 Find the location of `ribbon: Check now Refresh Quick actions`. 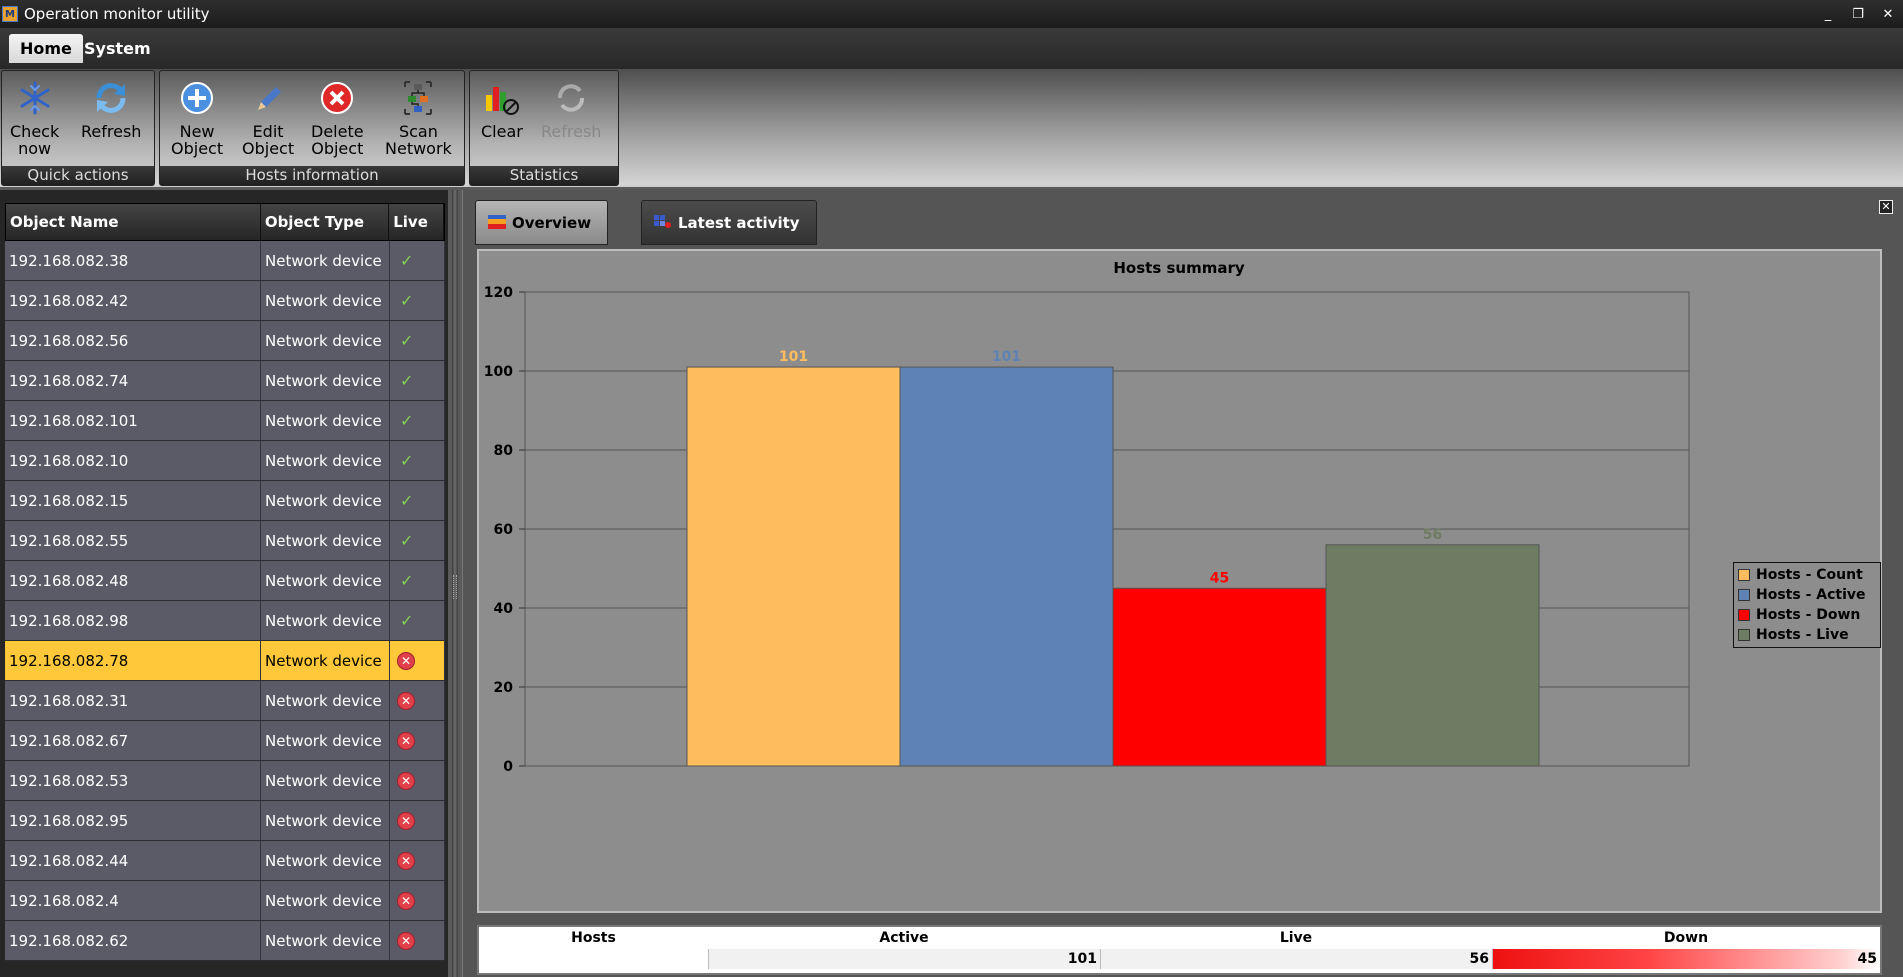

ribbon: Check now Refresh Quick actions is located at coordinates (951, 128).